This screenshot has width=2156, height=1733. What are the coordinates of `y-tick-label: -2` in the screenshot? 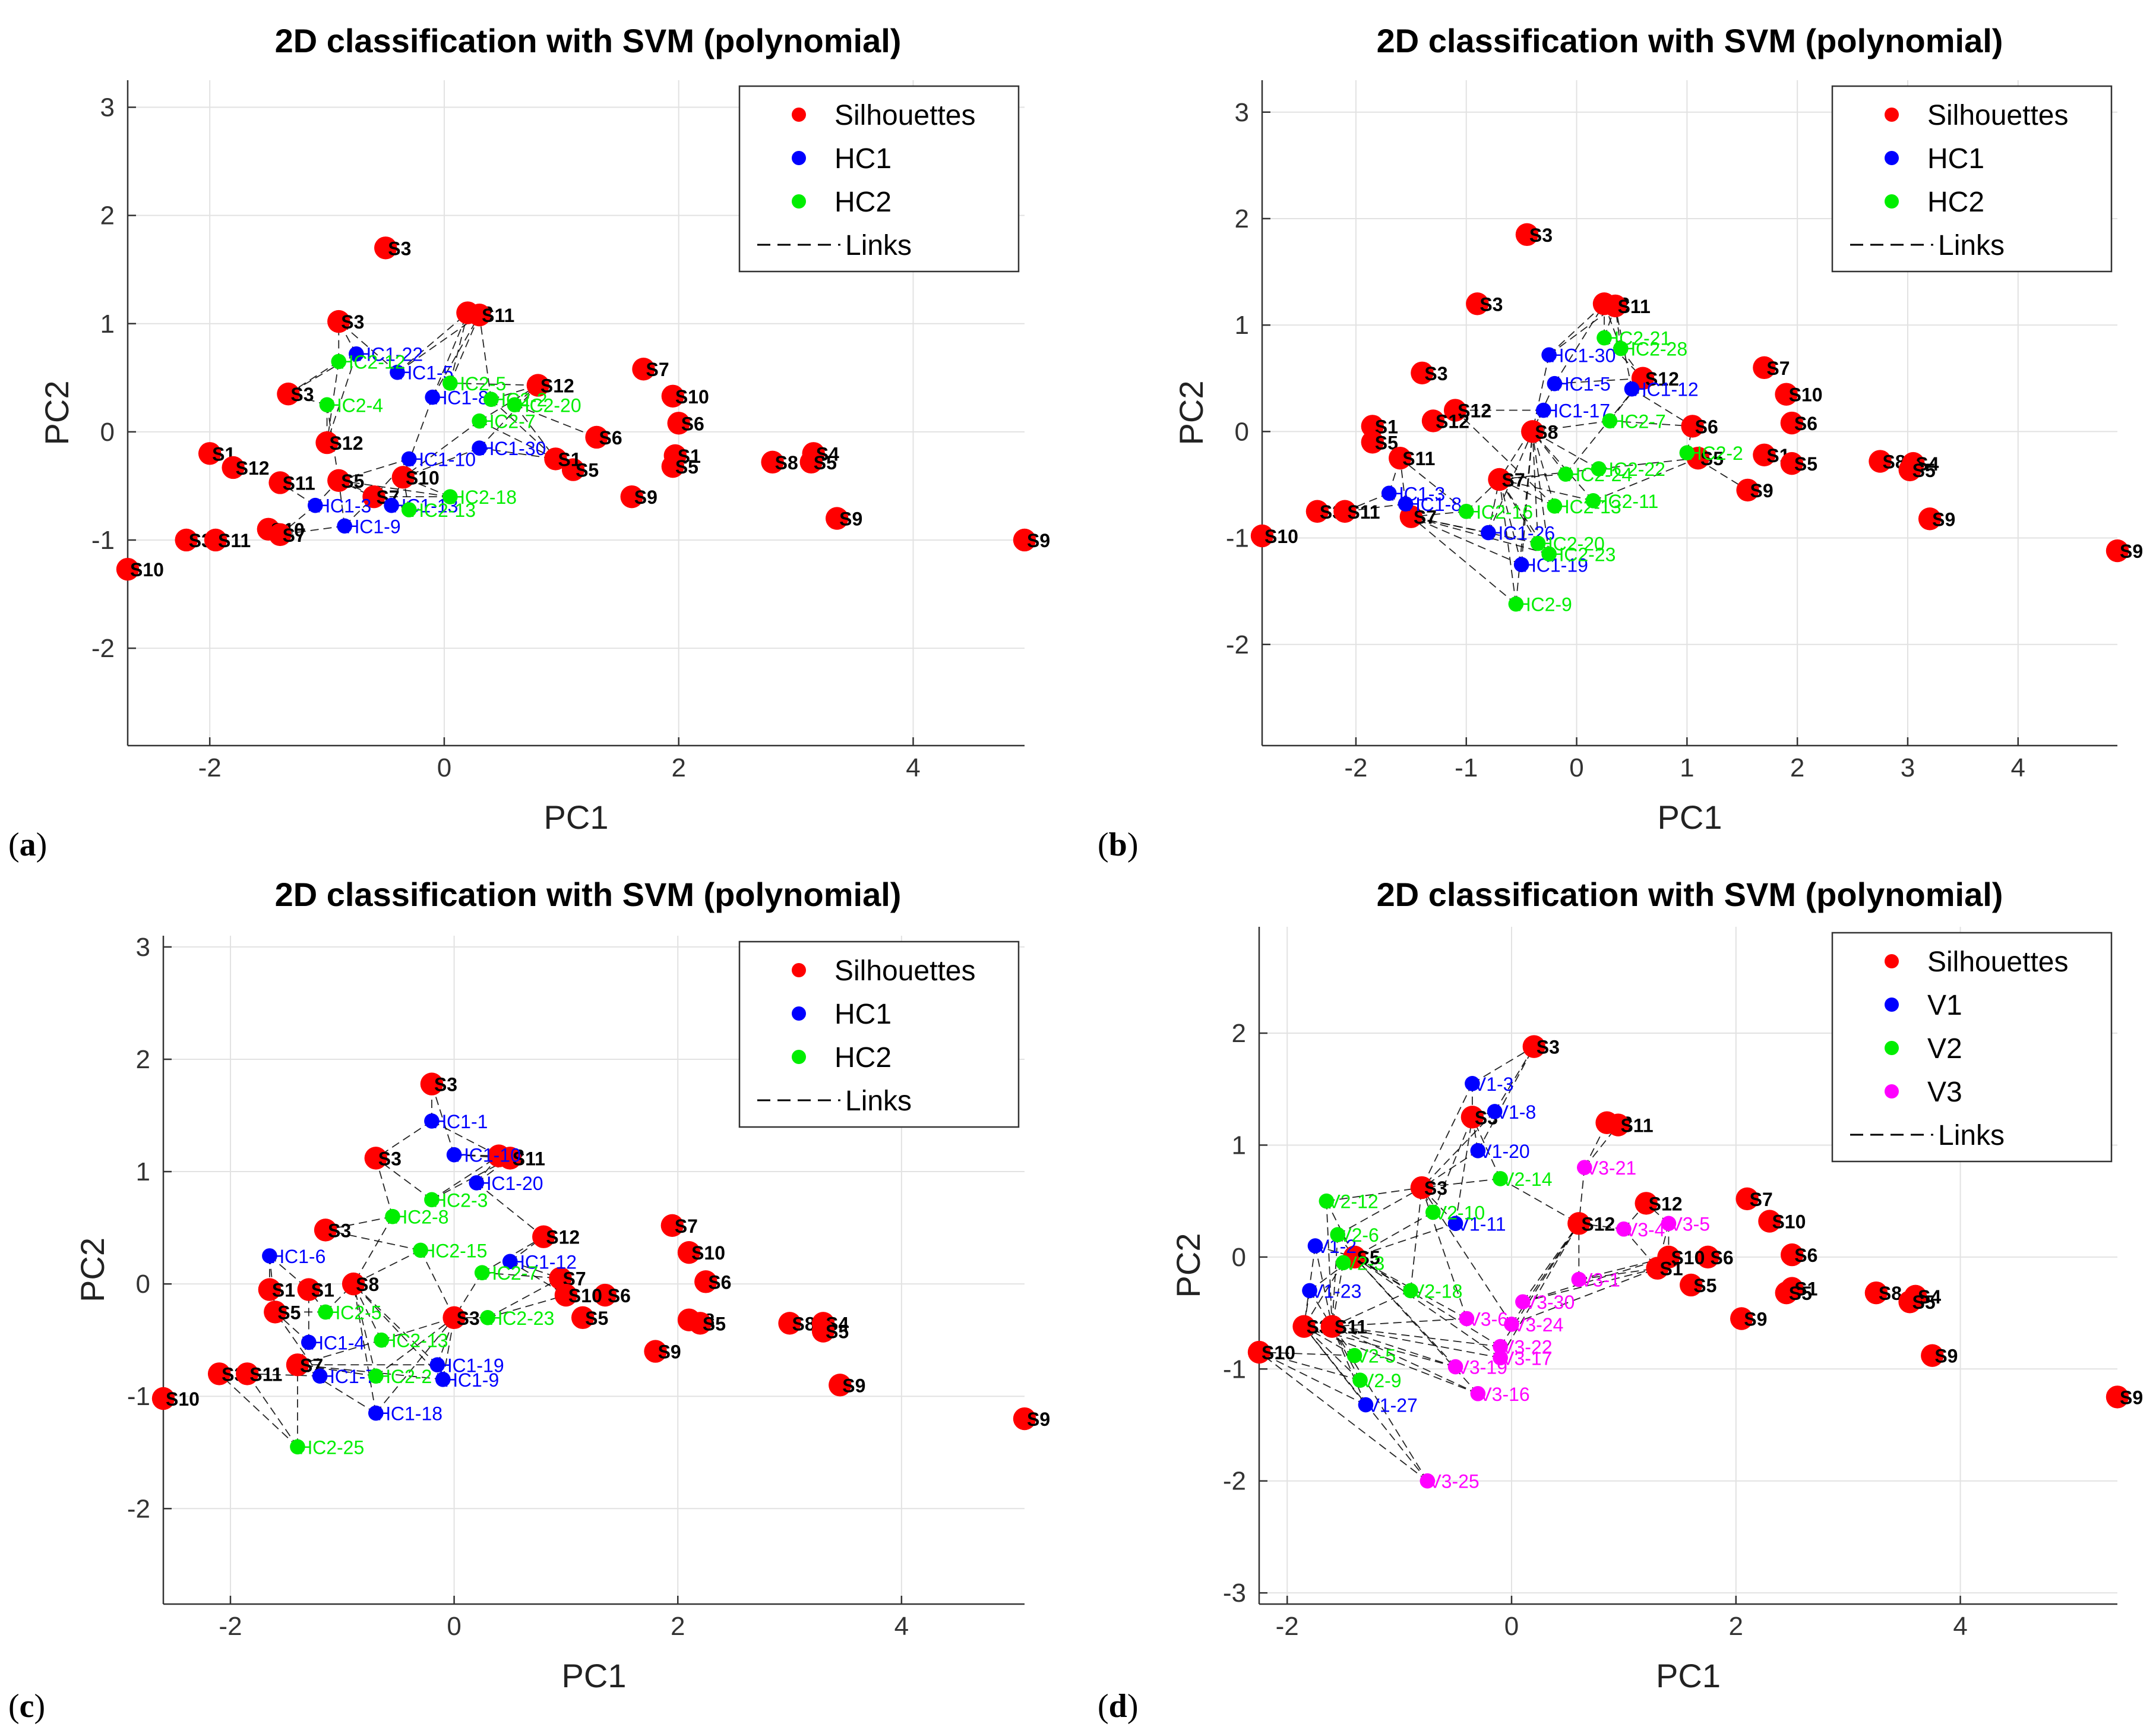 It's located at (1238, 644).